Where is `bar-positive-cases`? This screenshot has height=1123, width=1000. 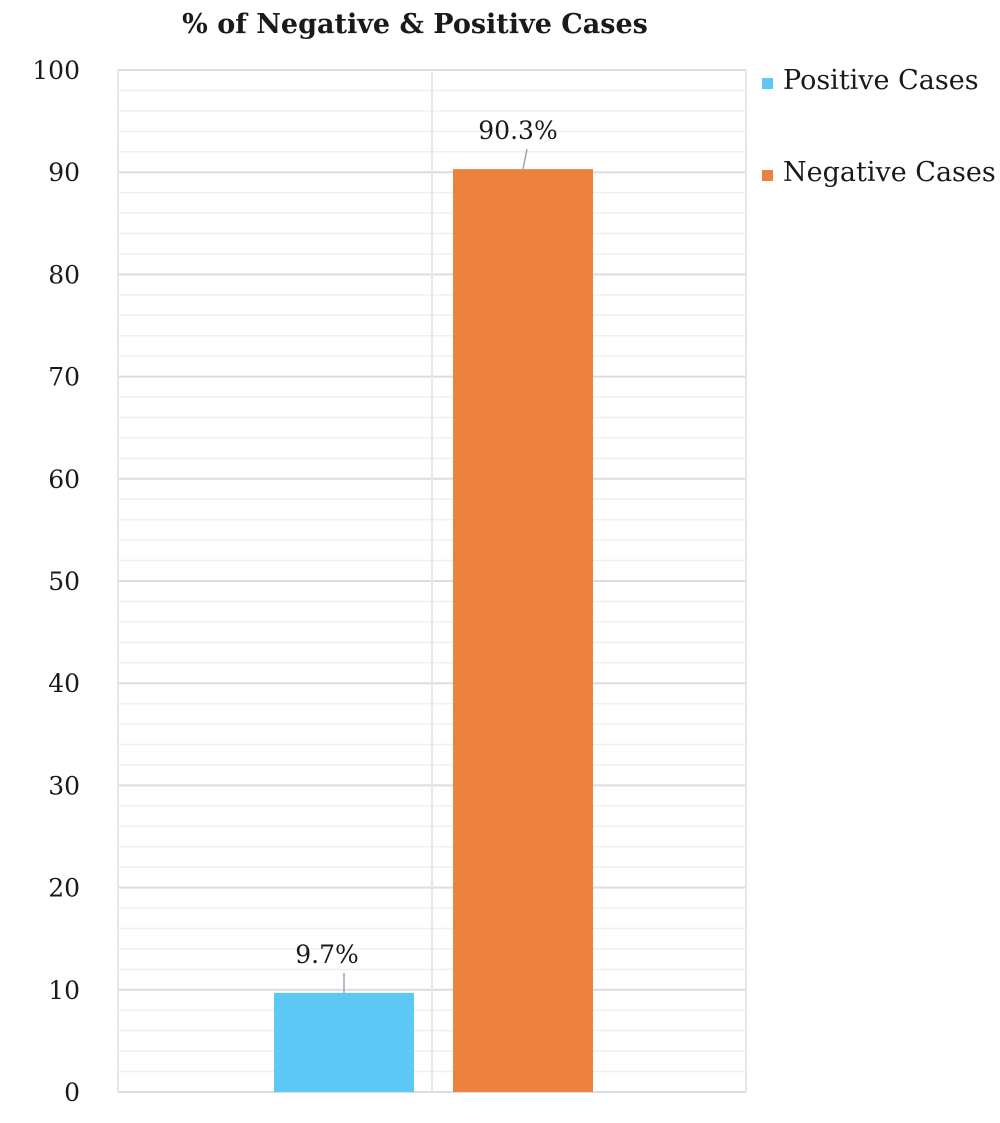
bar-positive-cases is located at coordinates (344, 1042).